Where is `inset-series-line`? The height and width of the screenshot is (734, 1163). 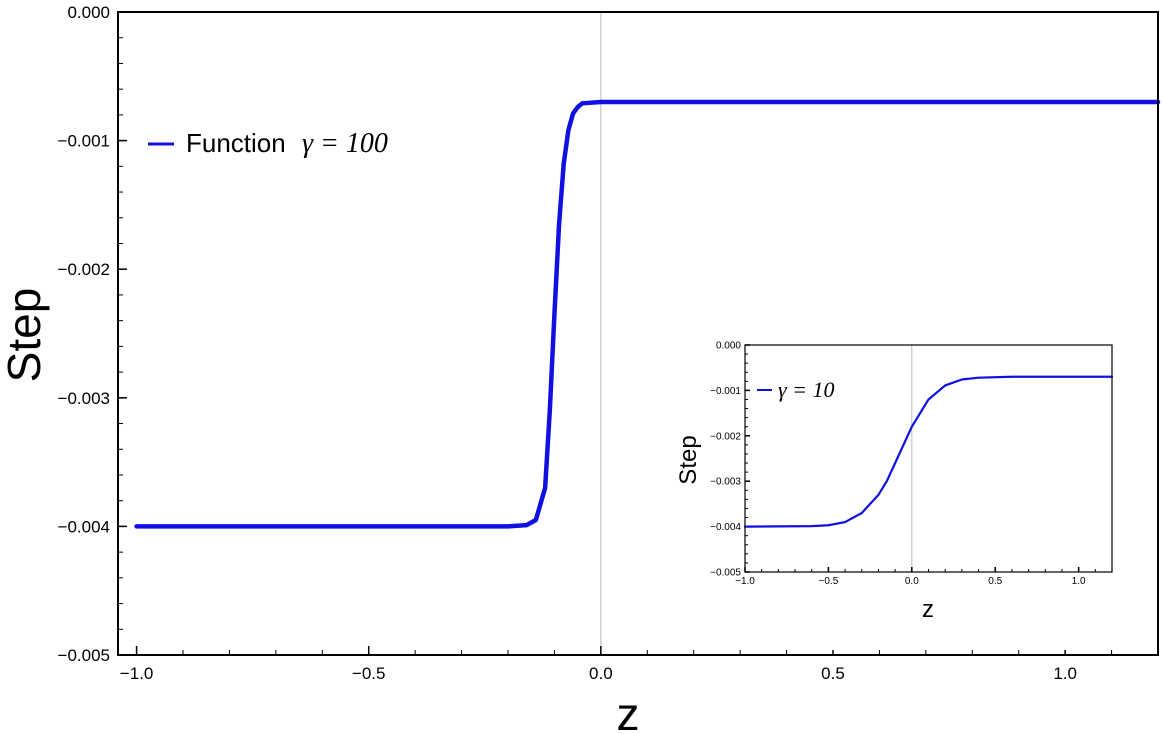
inset-series-line is located at coordinates (928, 451).